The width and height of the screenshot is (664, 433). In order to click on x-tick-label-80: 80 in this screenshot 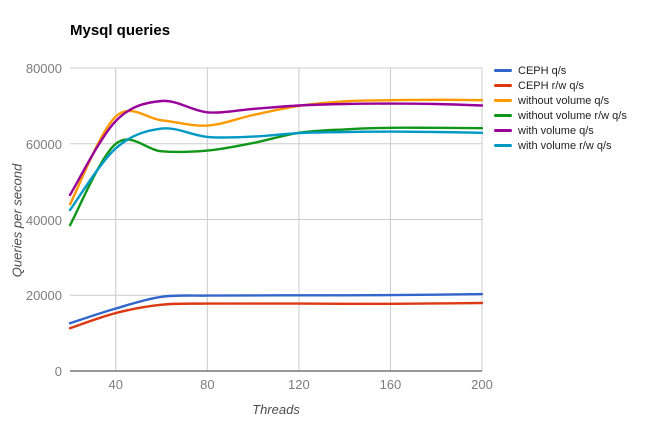, I will do `click(207, 384)`.